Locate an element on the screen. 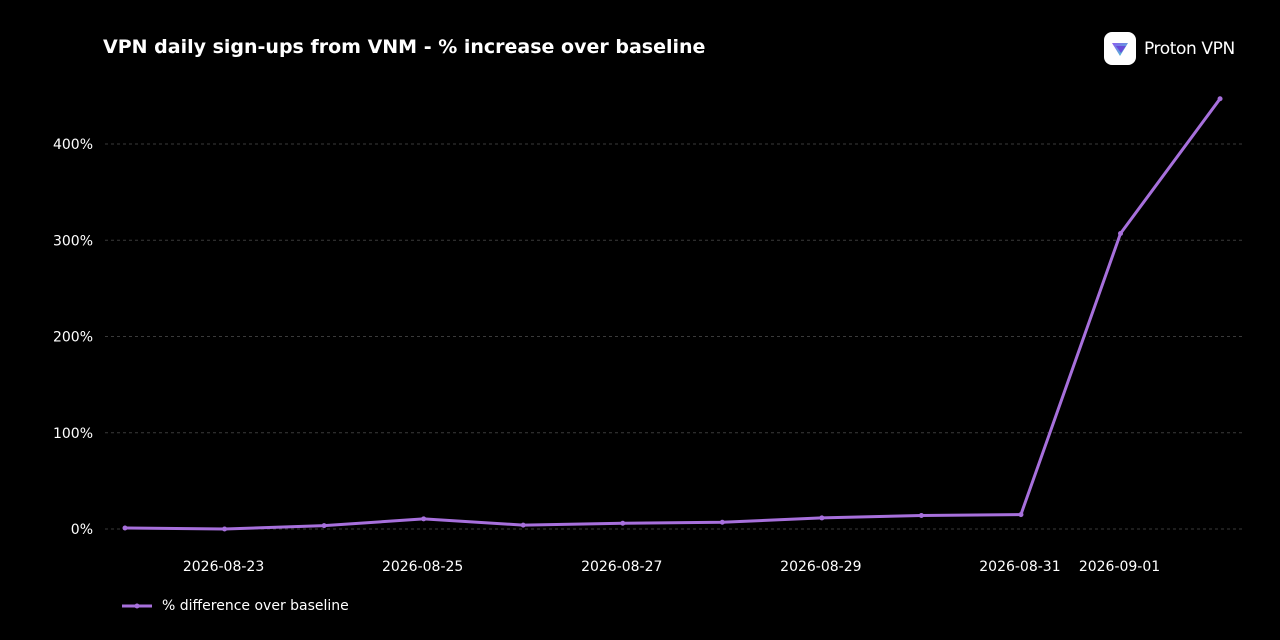  x-tick-label: 2026-08-23 is located at coordinates (223, 567).